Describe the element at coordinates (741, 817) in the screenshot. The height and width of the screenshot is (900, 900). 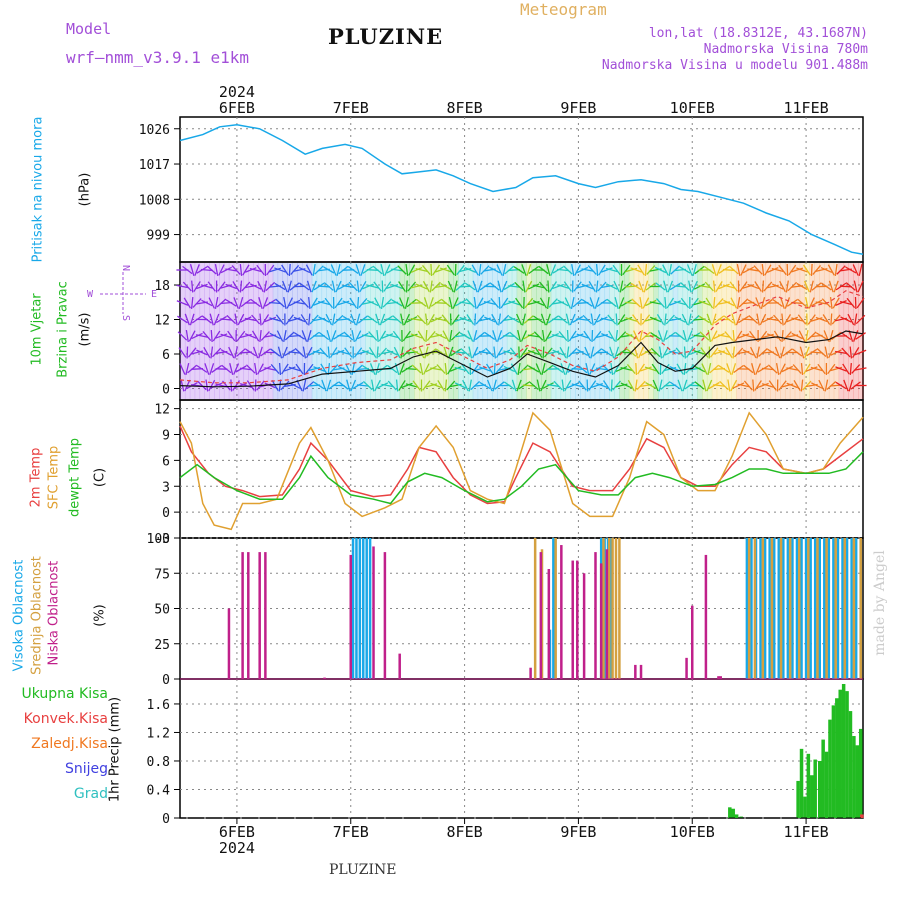
I see `precip-bar` at that location.